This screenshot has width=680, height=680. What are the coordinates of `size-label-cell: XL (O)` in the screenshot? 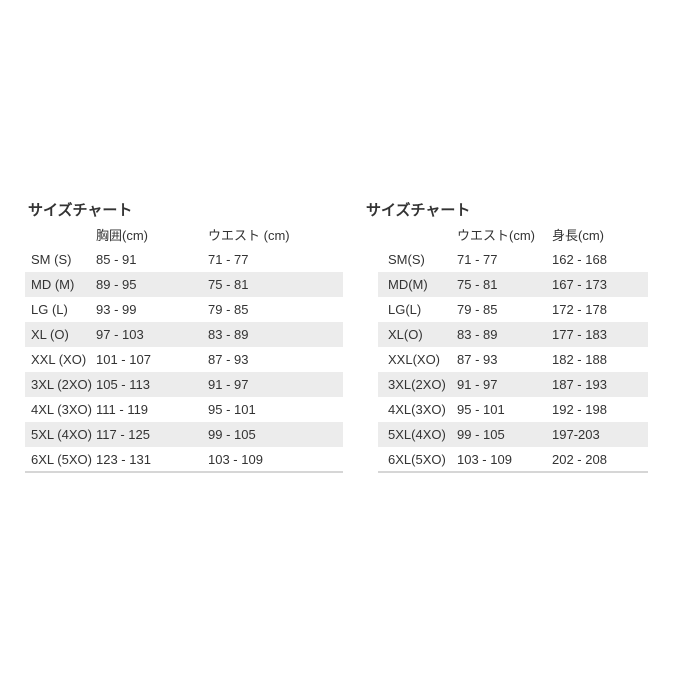 It's located at (50, 334).